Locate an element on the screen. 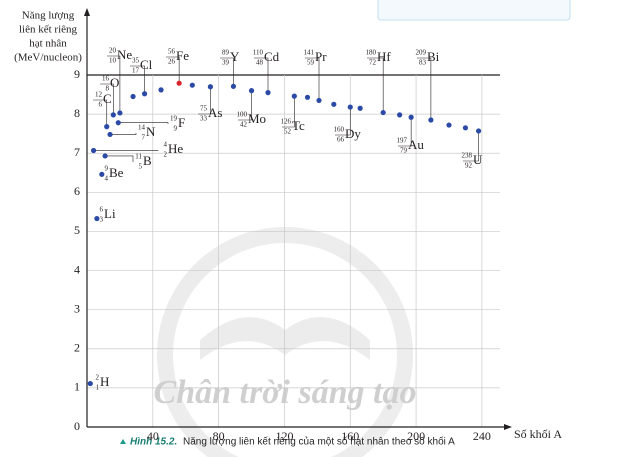 This screenshot has height=457, width=626. atomic-number: 17 is located at coordinates (136, 71).